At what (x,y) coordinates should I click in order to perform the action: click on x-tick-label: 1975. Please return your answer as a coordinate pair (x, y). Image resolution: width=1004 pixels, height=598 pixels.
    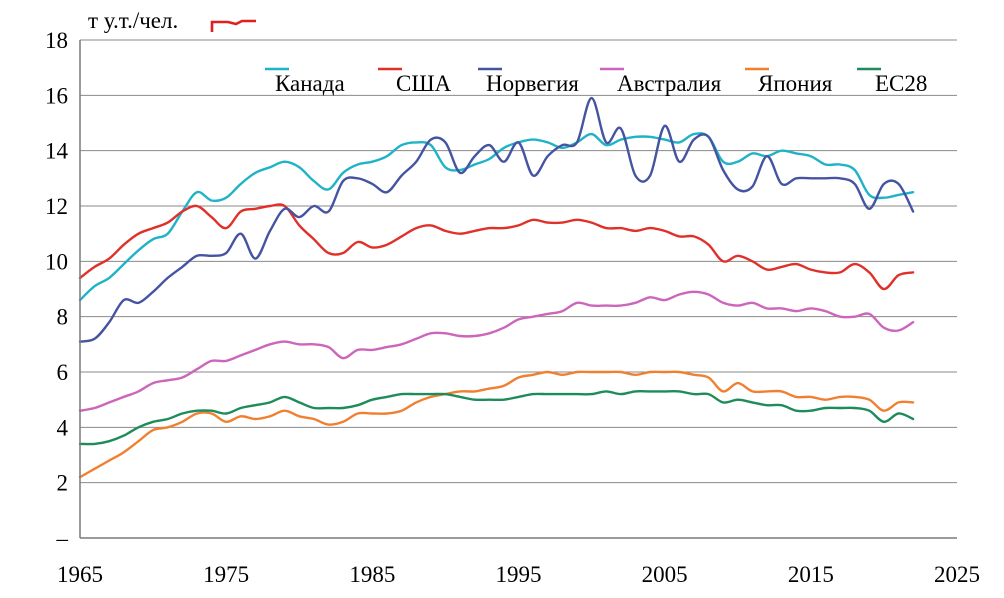
    Looking at the image, I should click on (226, 574).